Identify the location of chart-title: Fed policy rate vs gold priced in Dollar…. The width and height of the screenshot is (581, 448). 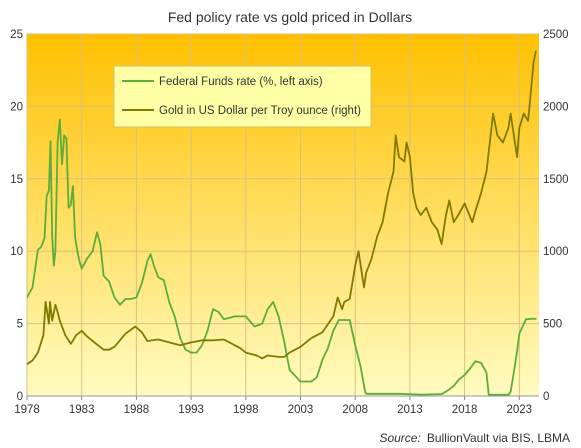
(290, 17).